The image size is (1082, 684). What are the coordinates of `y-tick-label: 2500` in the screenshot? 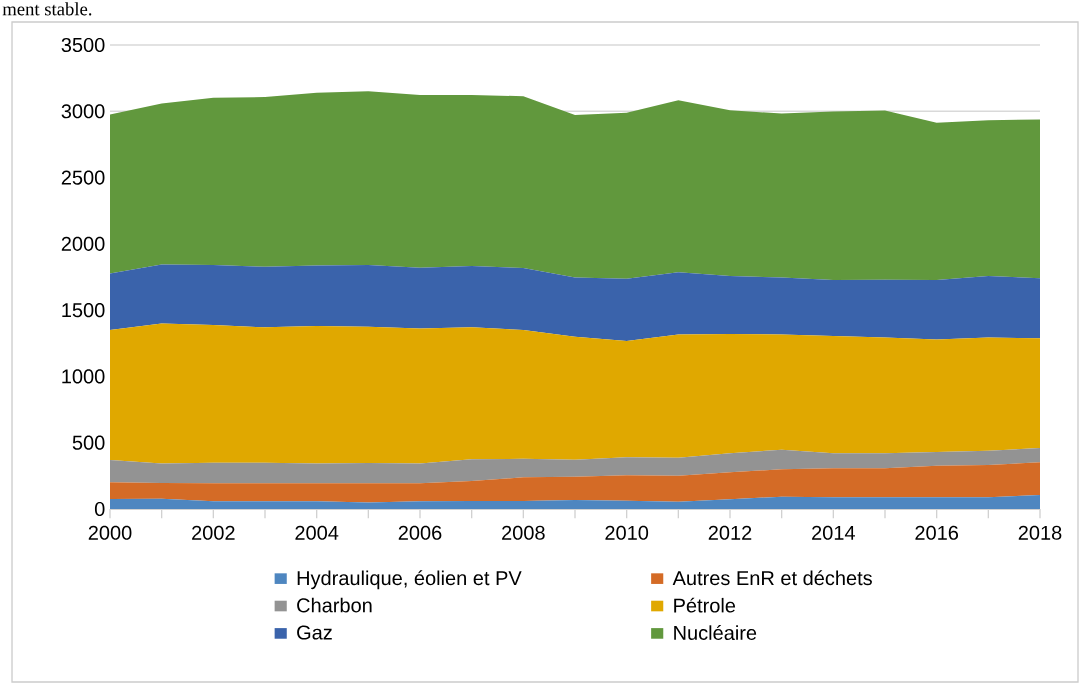 It's located at (83, 177).